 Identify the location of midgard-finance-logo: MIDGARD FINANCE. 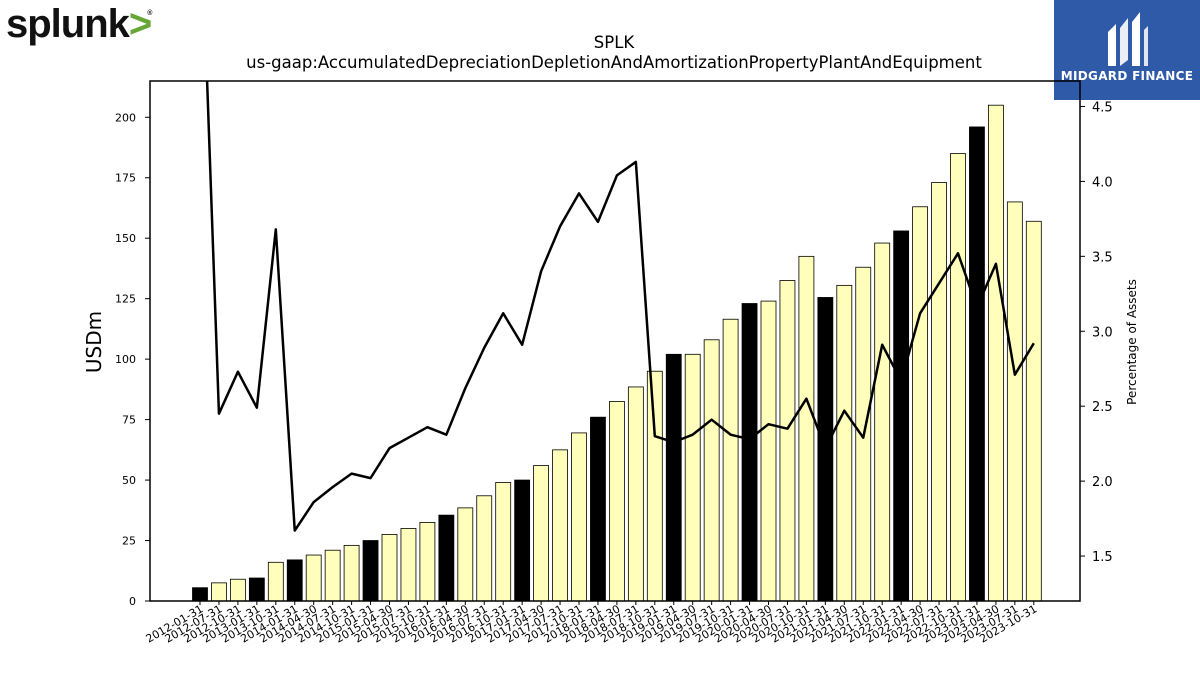
(1127, 50).